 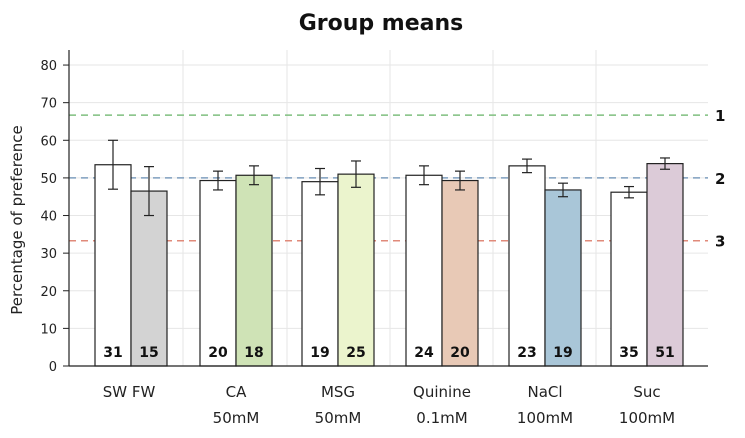 What do you see at coordinates (48, 217) in the screenshot?
I see `y-tick-label: 40` at bounding box center [48, 217].